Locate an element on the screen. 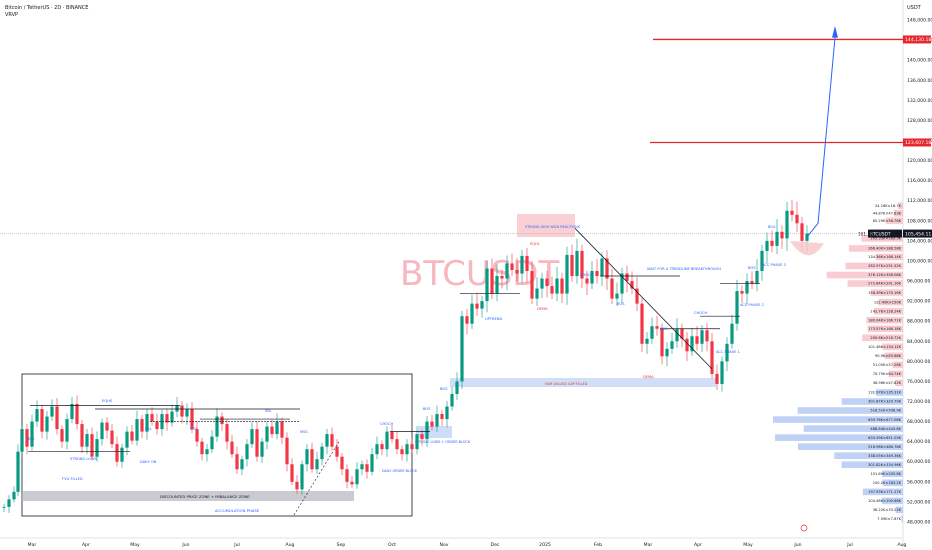 Image resolution: width=932 pixels, height=550 pixels. price-tick-label: 72,000.00 is located at coordinates (918, 402).